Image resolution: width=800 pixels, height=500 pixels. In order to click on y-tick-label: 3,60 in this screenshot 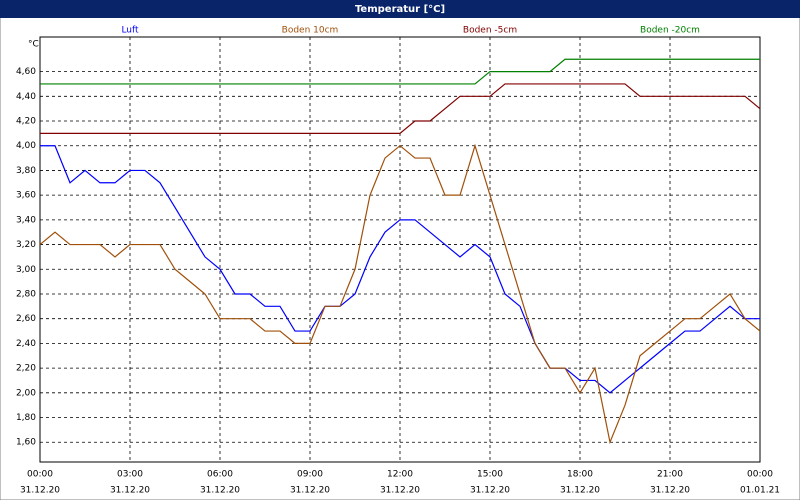, I will do `click(26, 196)`.